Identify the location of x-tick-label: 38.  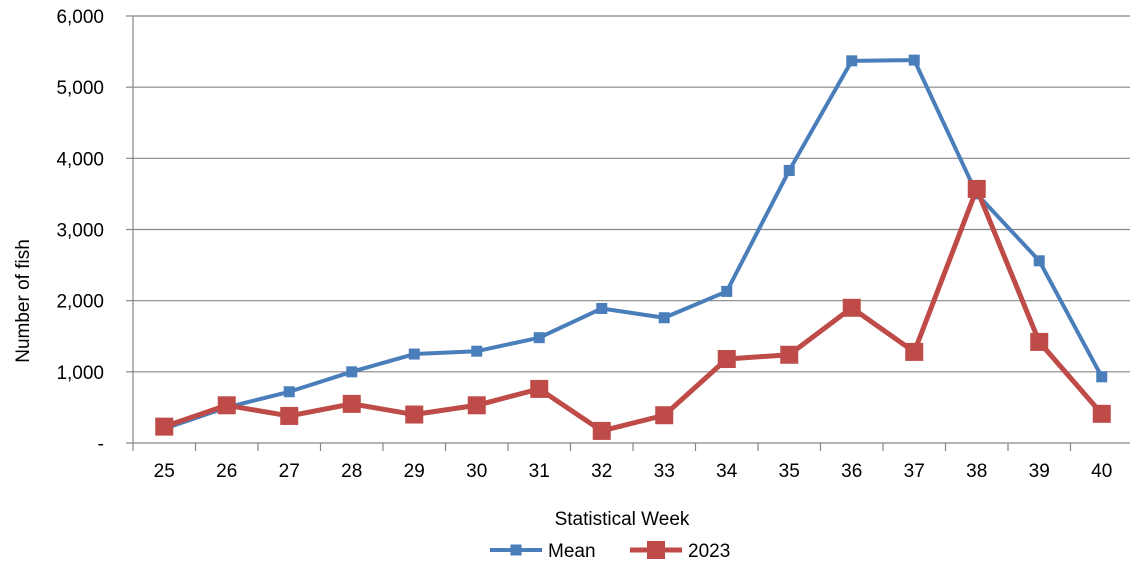
(976, 471).